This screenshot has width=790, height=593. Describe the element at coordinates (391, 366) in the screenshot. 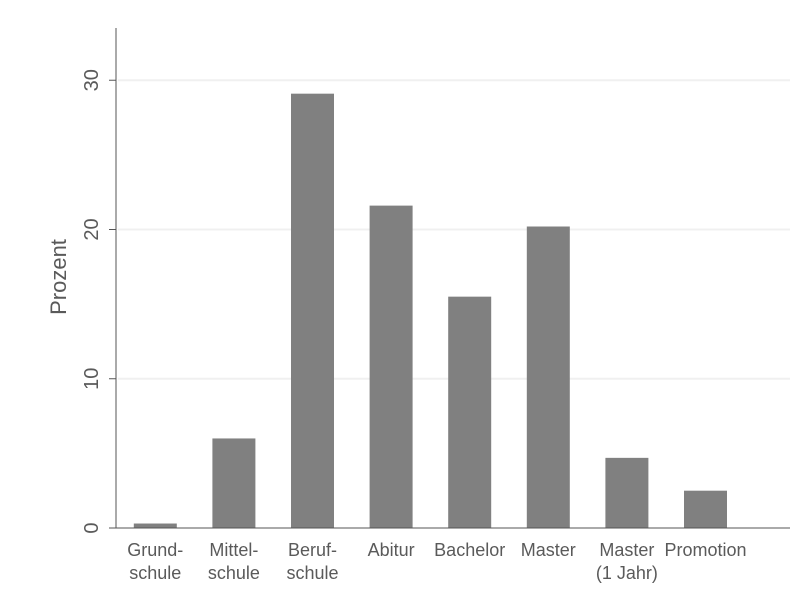

I see `bar-abitur` at that location.